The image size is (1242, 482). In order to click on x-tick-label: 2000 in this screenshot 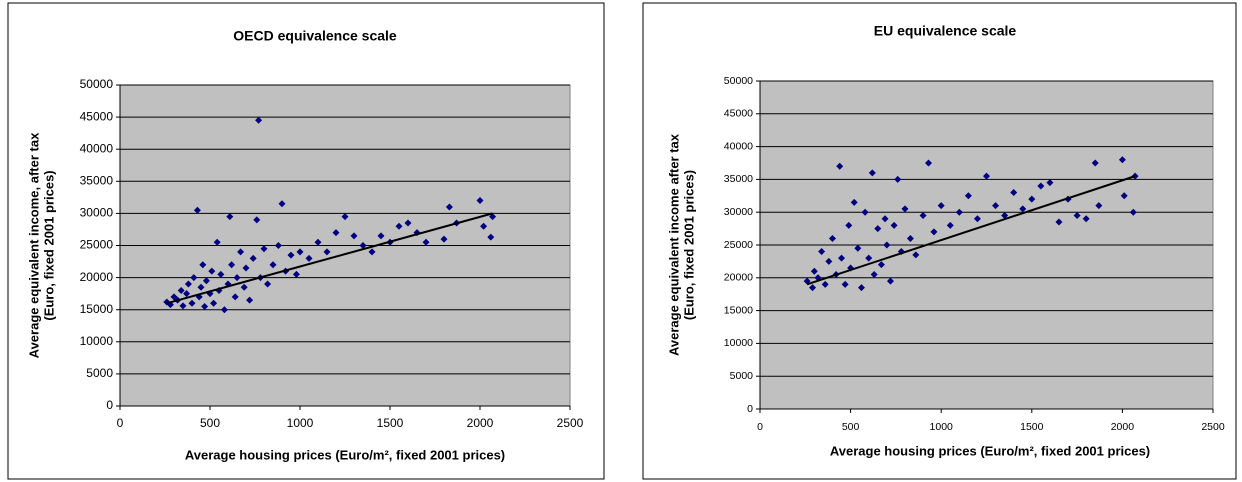, I will do `click(480, 423)`.